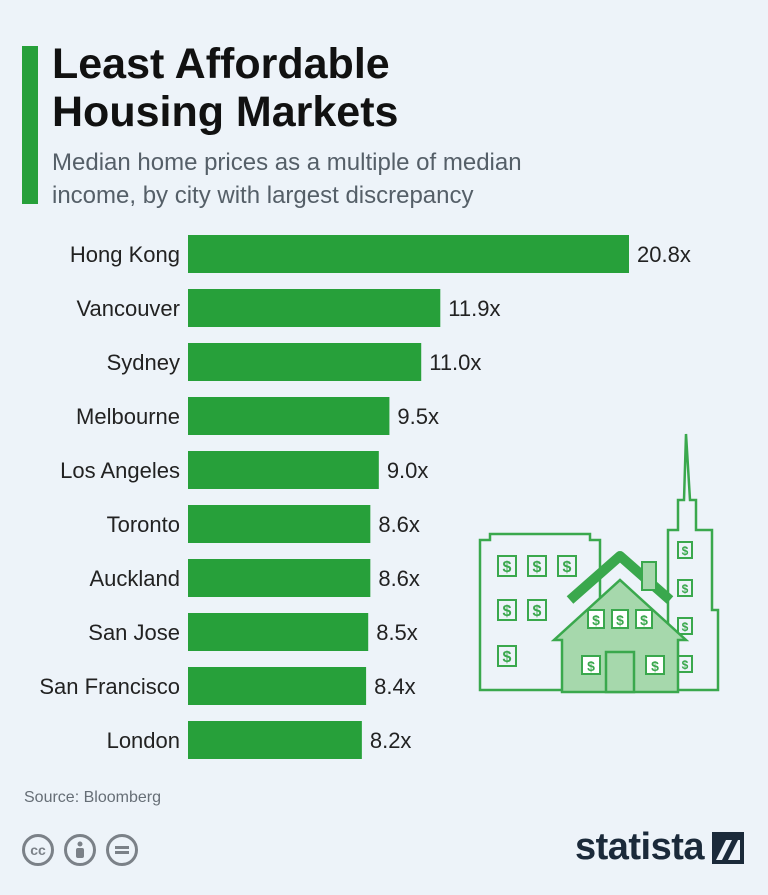 This screenshot has width=768, height=895. What do you see at coordinates (639, 847) in the screenshot?
I see `brand-name: statista` at bounding box center [639, 847].